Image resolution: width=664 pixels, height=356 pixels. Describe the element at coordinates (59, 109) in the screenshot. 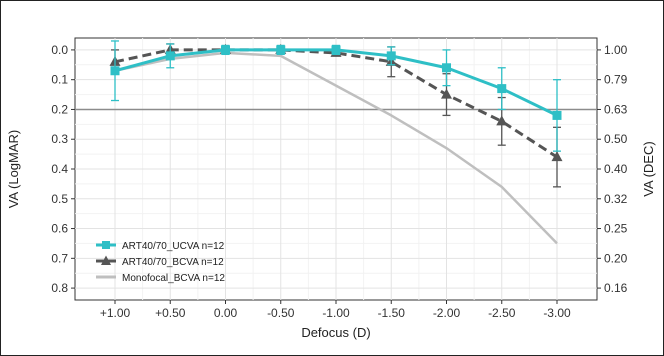

I see `y-left-tick-label: 0.2` at that location.